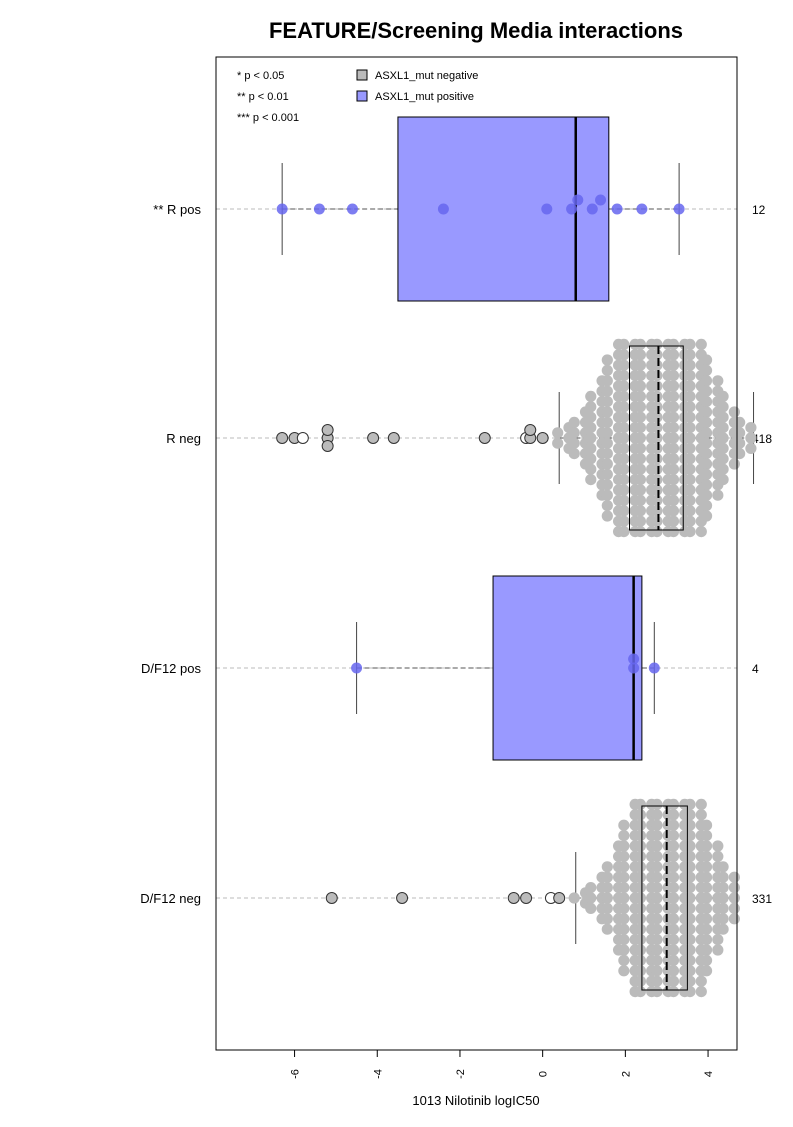  What do you see at coordinates (626, 1074) in the screenshot?
I see `x-tick-label: 2` at bounding box center [626, 1074].